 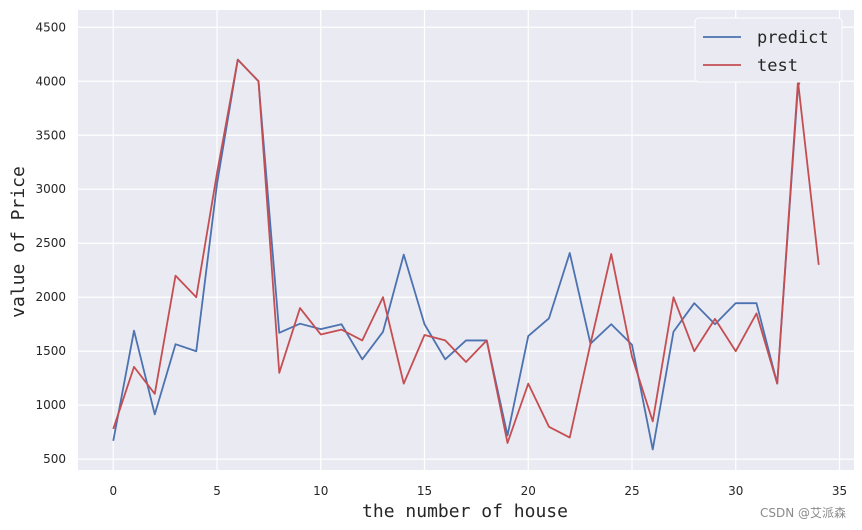 What do you see at coordinates (528, 491) in the screenshot?
I see `x-tick-label: 20` at bounding box center [528, 491].